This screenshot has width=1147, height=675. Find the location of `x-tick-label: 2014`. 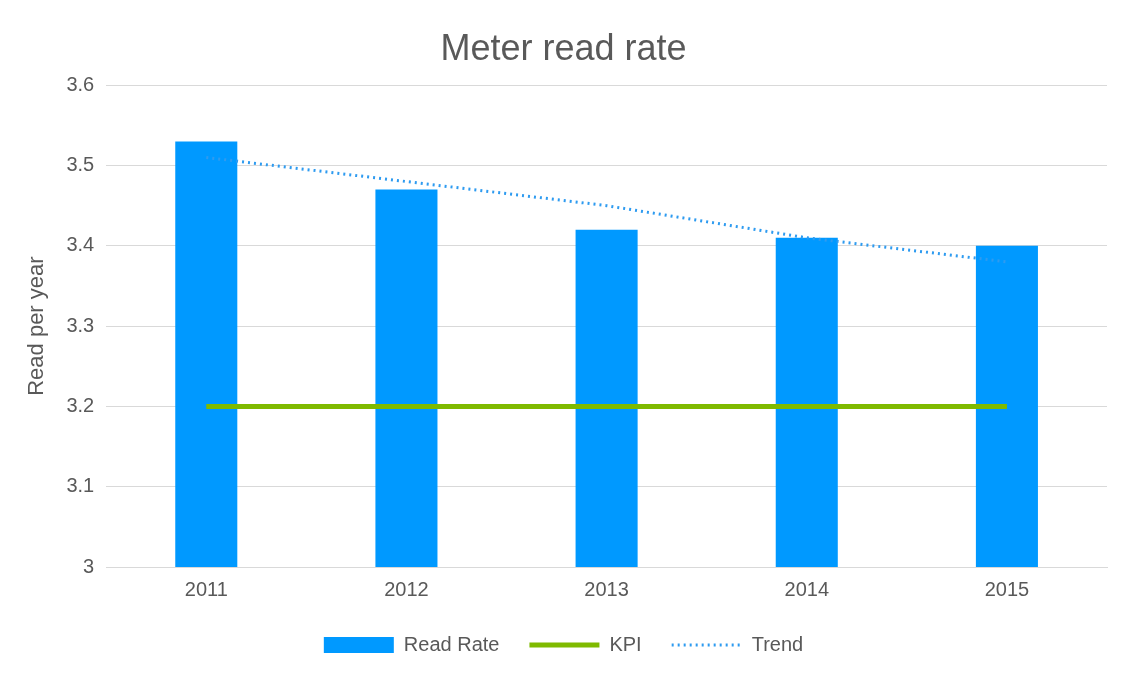

x-tick-label: 2014 is located at coordinates (807, 588).